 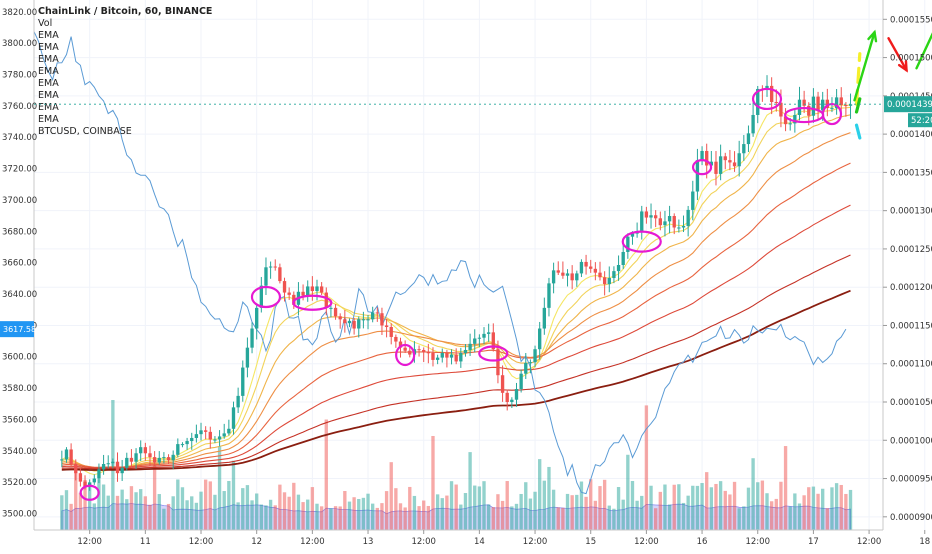 What do you see at coordinates (590, 542) in the screenshot?
I see `x-tick-label: 15` at bounding box center [590, 542].